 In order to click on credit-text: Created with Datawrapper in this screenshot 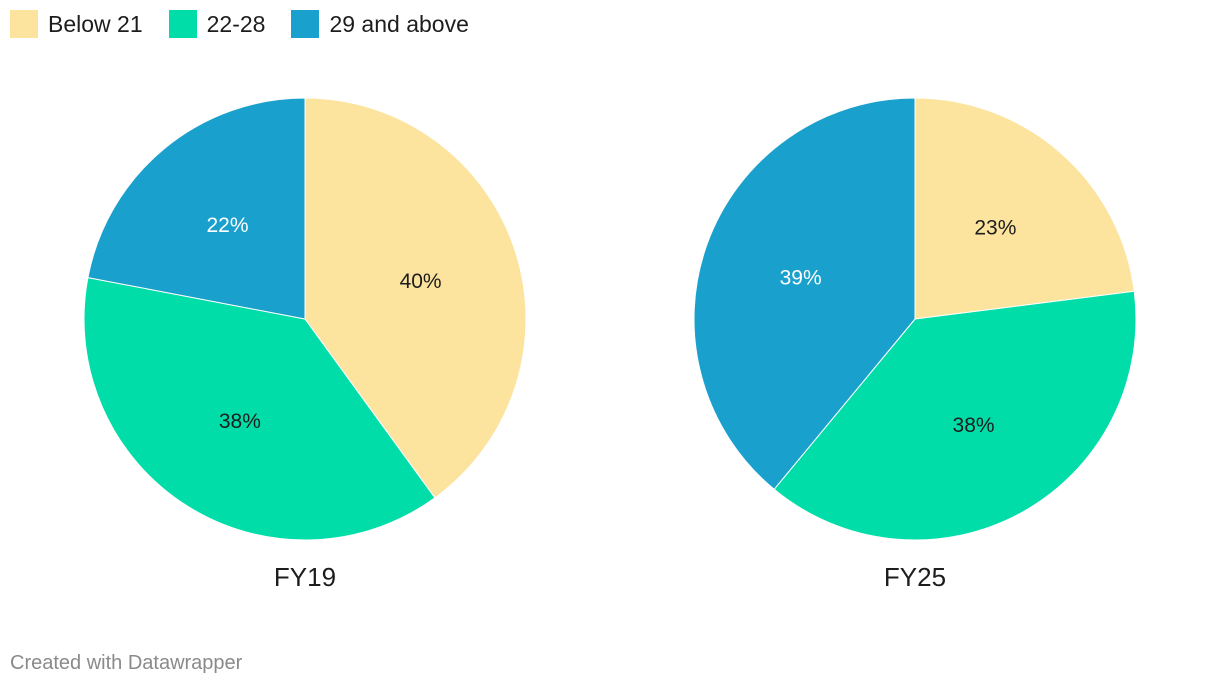, I will do `click(126, 663)`.